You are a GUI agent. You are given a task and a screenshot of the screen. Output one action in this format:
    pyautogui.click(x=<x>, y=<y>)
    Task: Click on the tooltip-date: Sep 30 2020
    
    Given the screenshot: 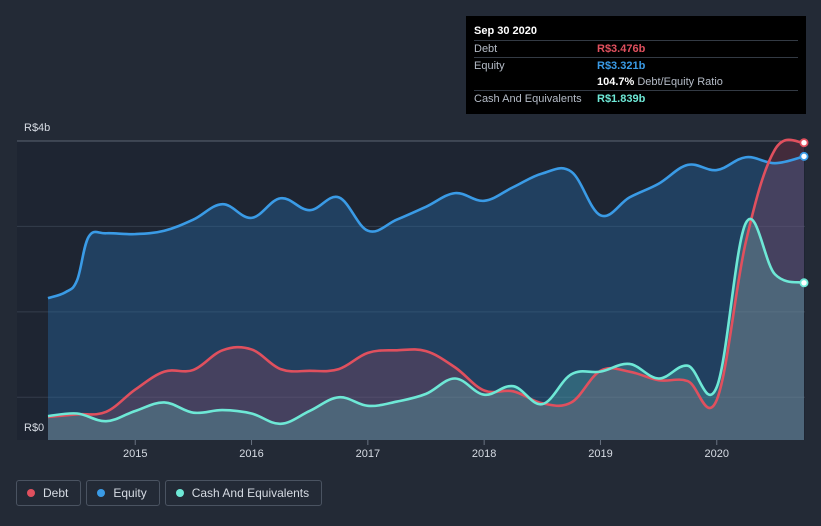 What is the action you would take?
    pyautogui.click(x=505, y=31)
    